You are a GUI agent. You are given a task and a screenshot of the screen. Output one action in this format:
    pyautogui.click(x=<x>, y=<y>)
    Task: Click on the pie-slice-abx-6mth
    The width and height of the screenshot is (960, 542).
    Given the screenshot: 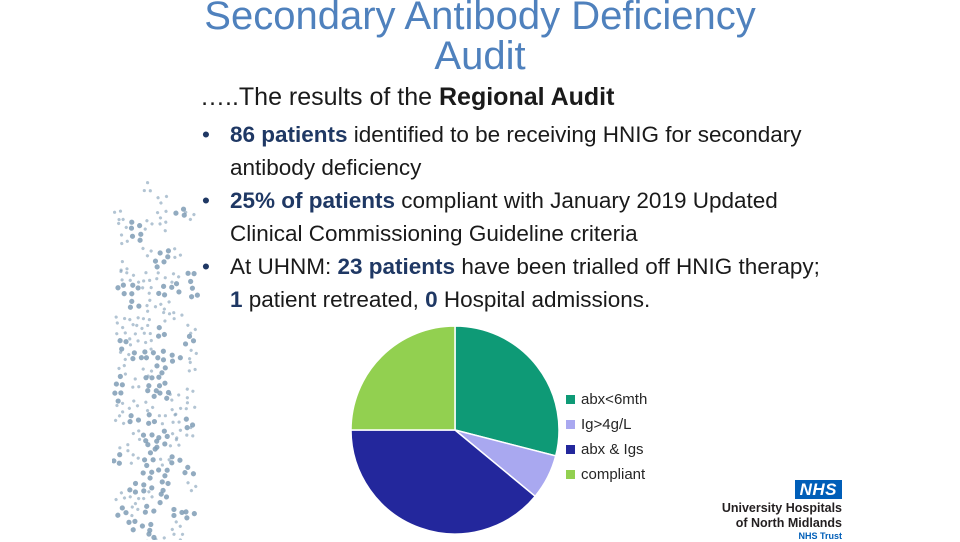 What is the action you would take?
    pyautogui.click(x=507, y=391)
    